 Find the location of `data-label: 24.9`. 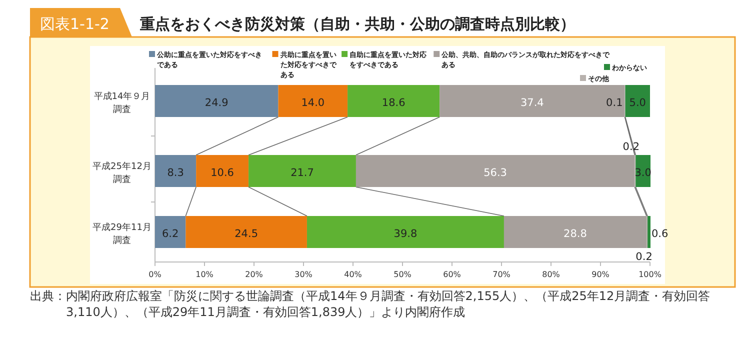

data-label: 24.9 is located at coordinates (216, 103).